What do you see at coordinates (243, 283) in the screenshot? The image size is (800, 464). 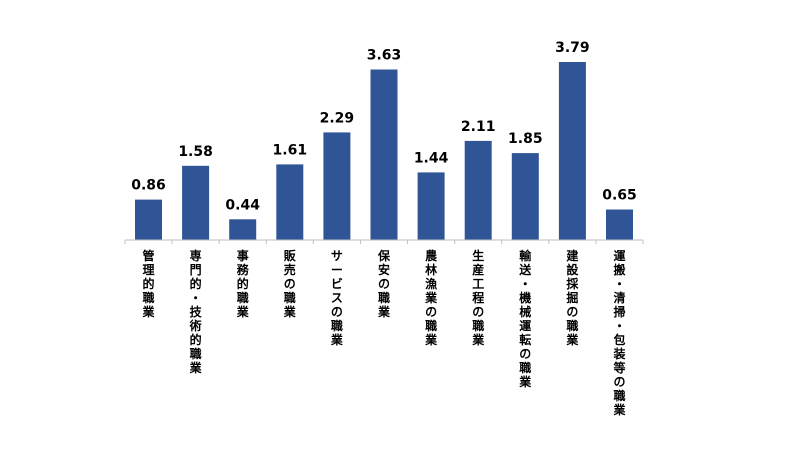 I see `category-label: 事務的職業` at bounding box center [243, 283].